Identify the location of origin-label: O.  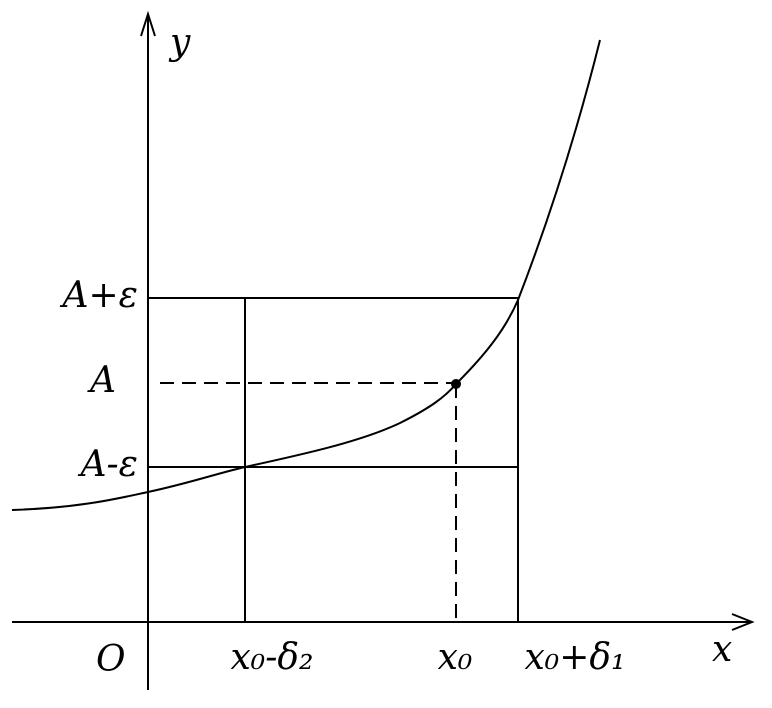
(111, 659).